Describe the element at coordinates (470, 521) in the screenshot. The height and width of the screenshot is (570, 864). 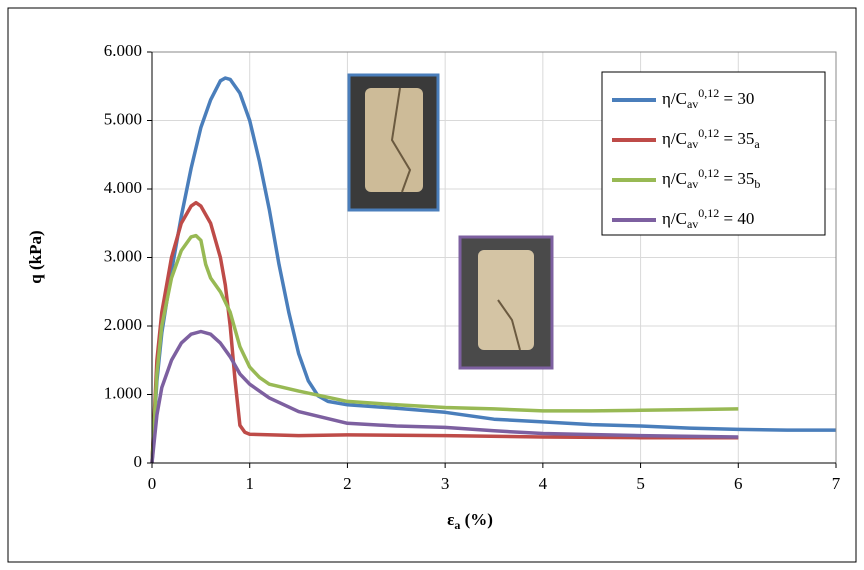
I see `x-axis-label: εa (%)` at that location.